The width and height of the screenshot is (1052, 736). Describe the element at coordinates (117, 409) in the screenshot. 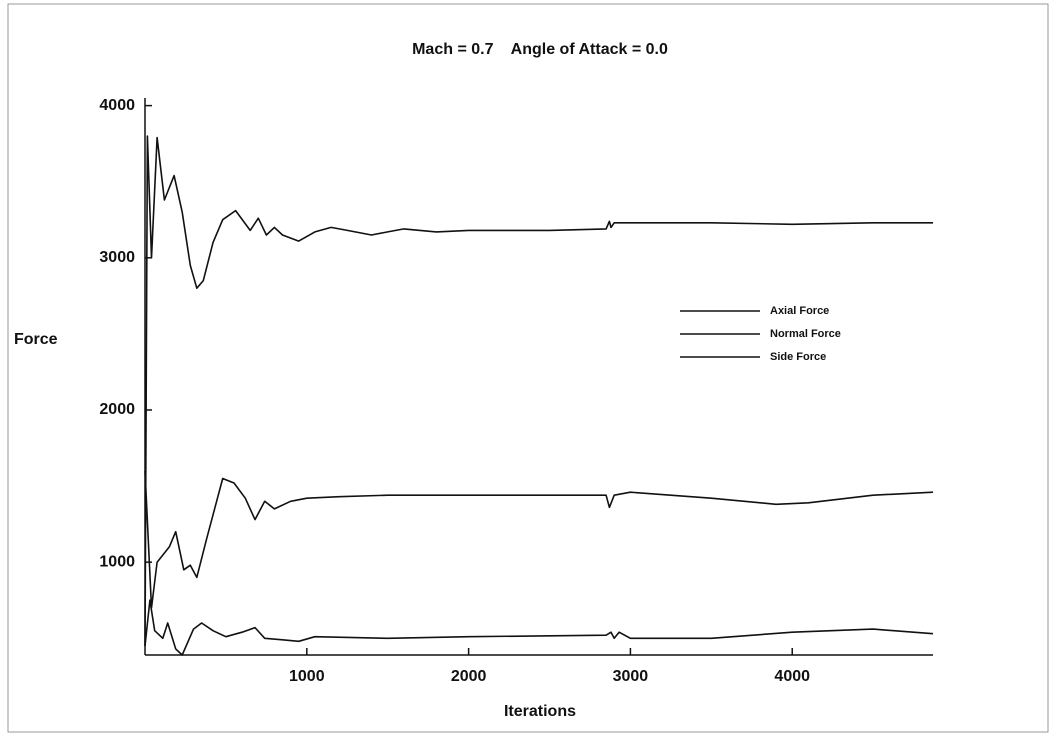

I see `y-tick-label: 2000` at that location.